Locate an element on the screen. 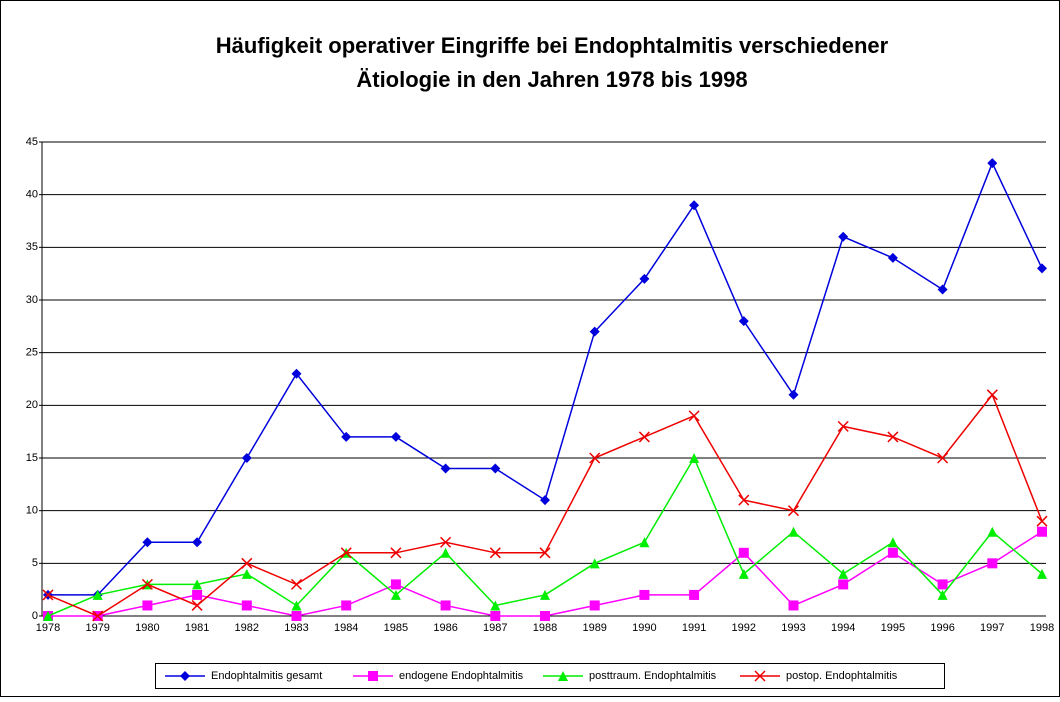  x-tick-label: 1987 is located at coordinates (495, 628).